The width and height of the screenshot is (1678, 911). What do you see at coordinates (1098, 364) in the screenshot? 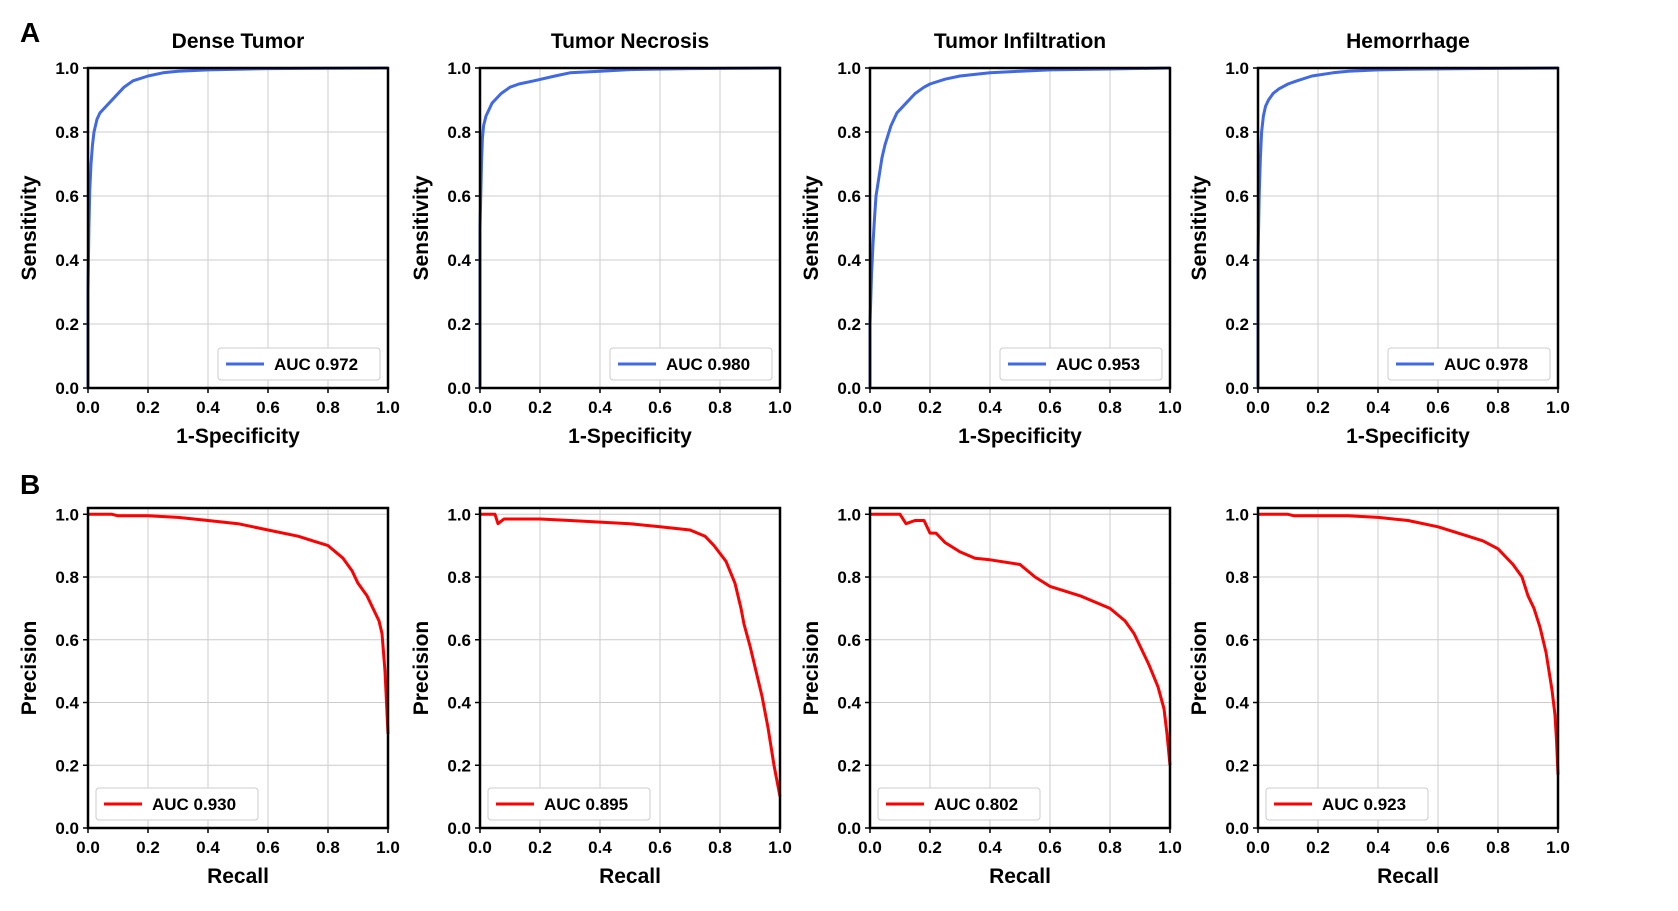
I see `legend-label: AUC 0.953` at bounding box center [1098, 364].